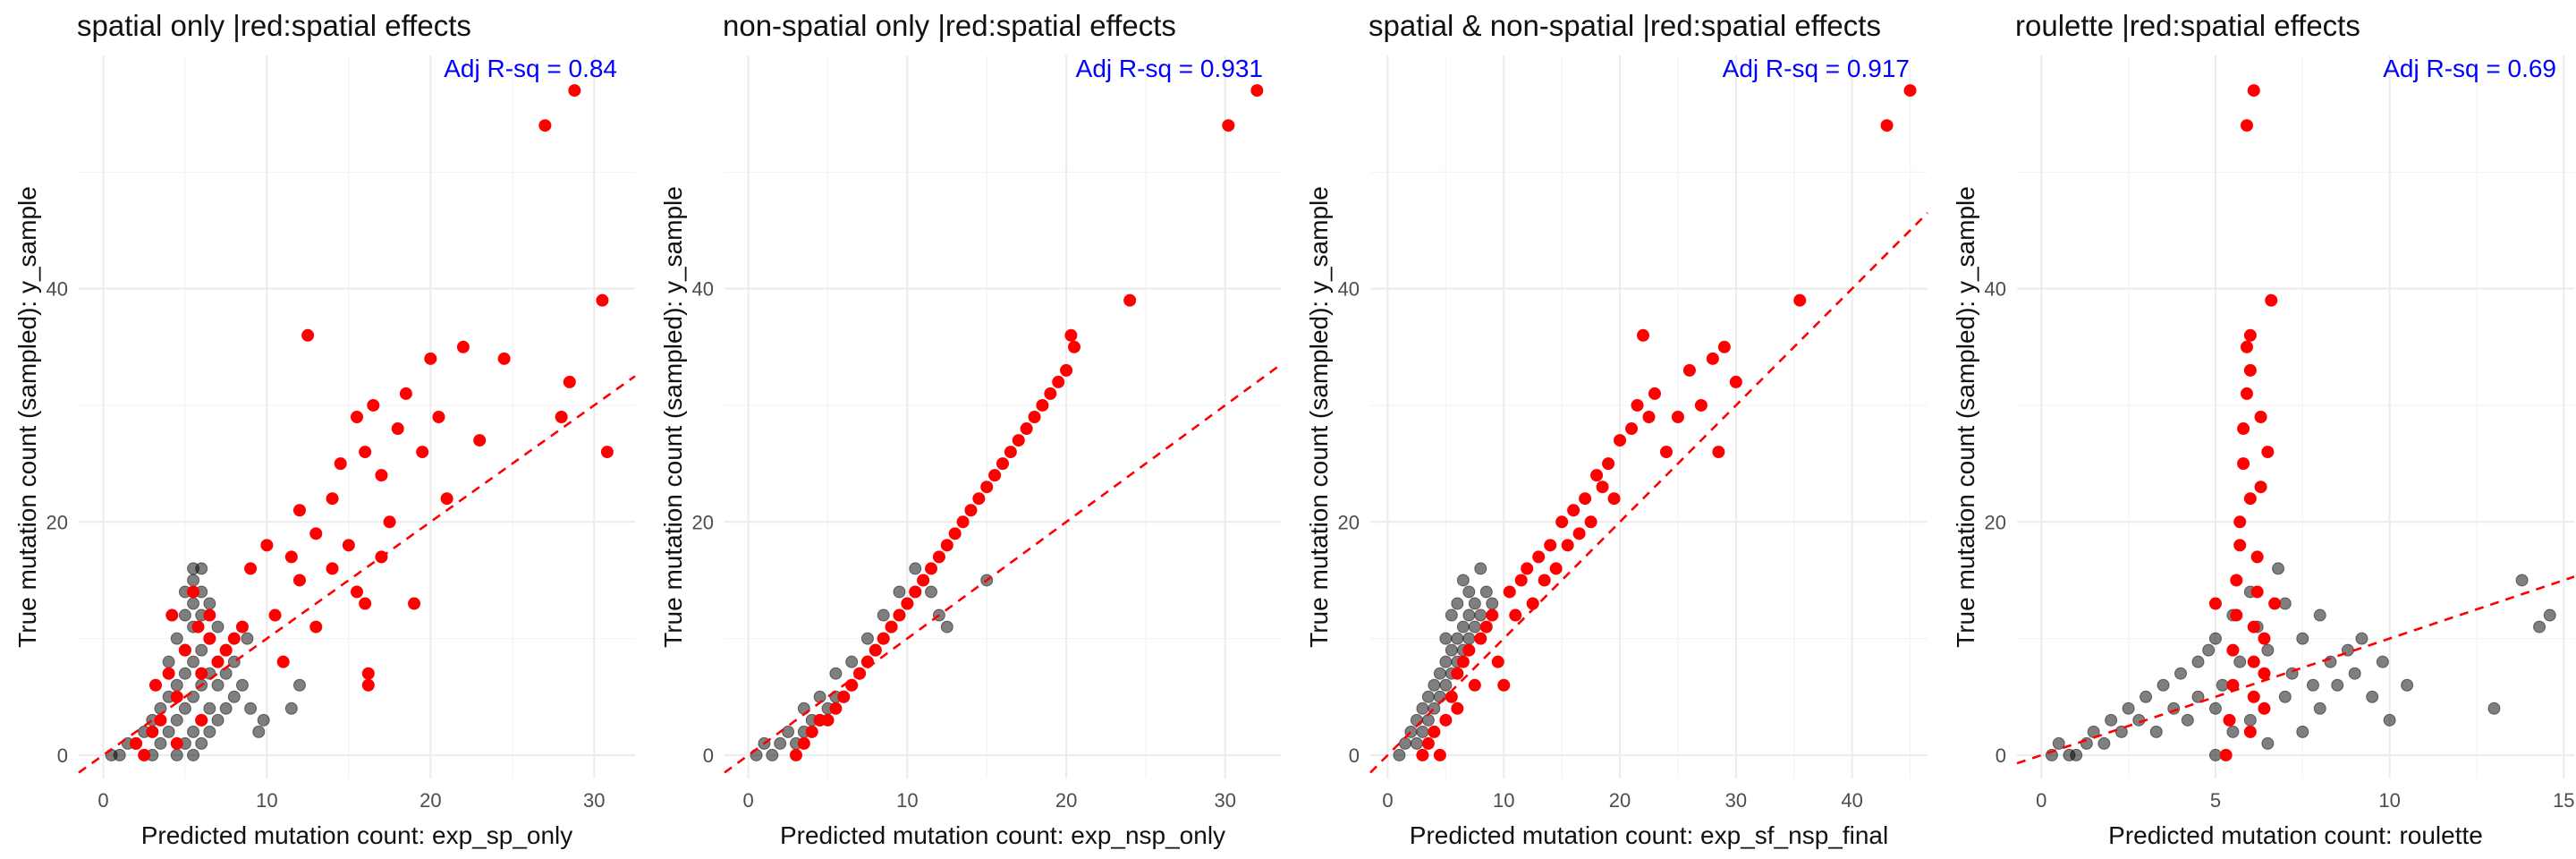 This screenshot has height=859, width=2576. What do you see at coordinates (2563, 800) in the screenshot?
I see `x-tick-label: 15` at bounding box center [2563, 800].